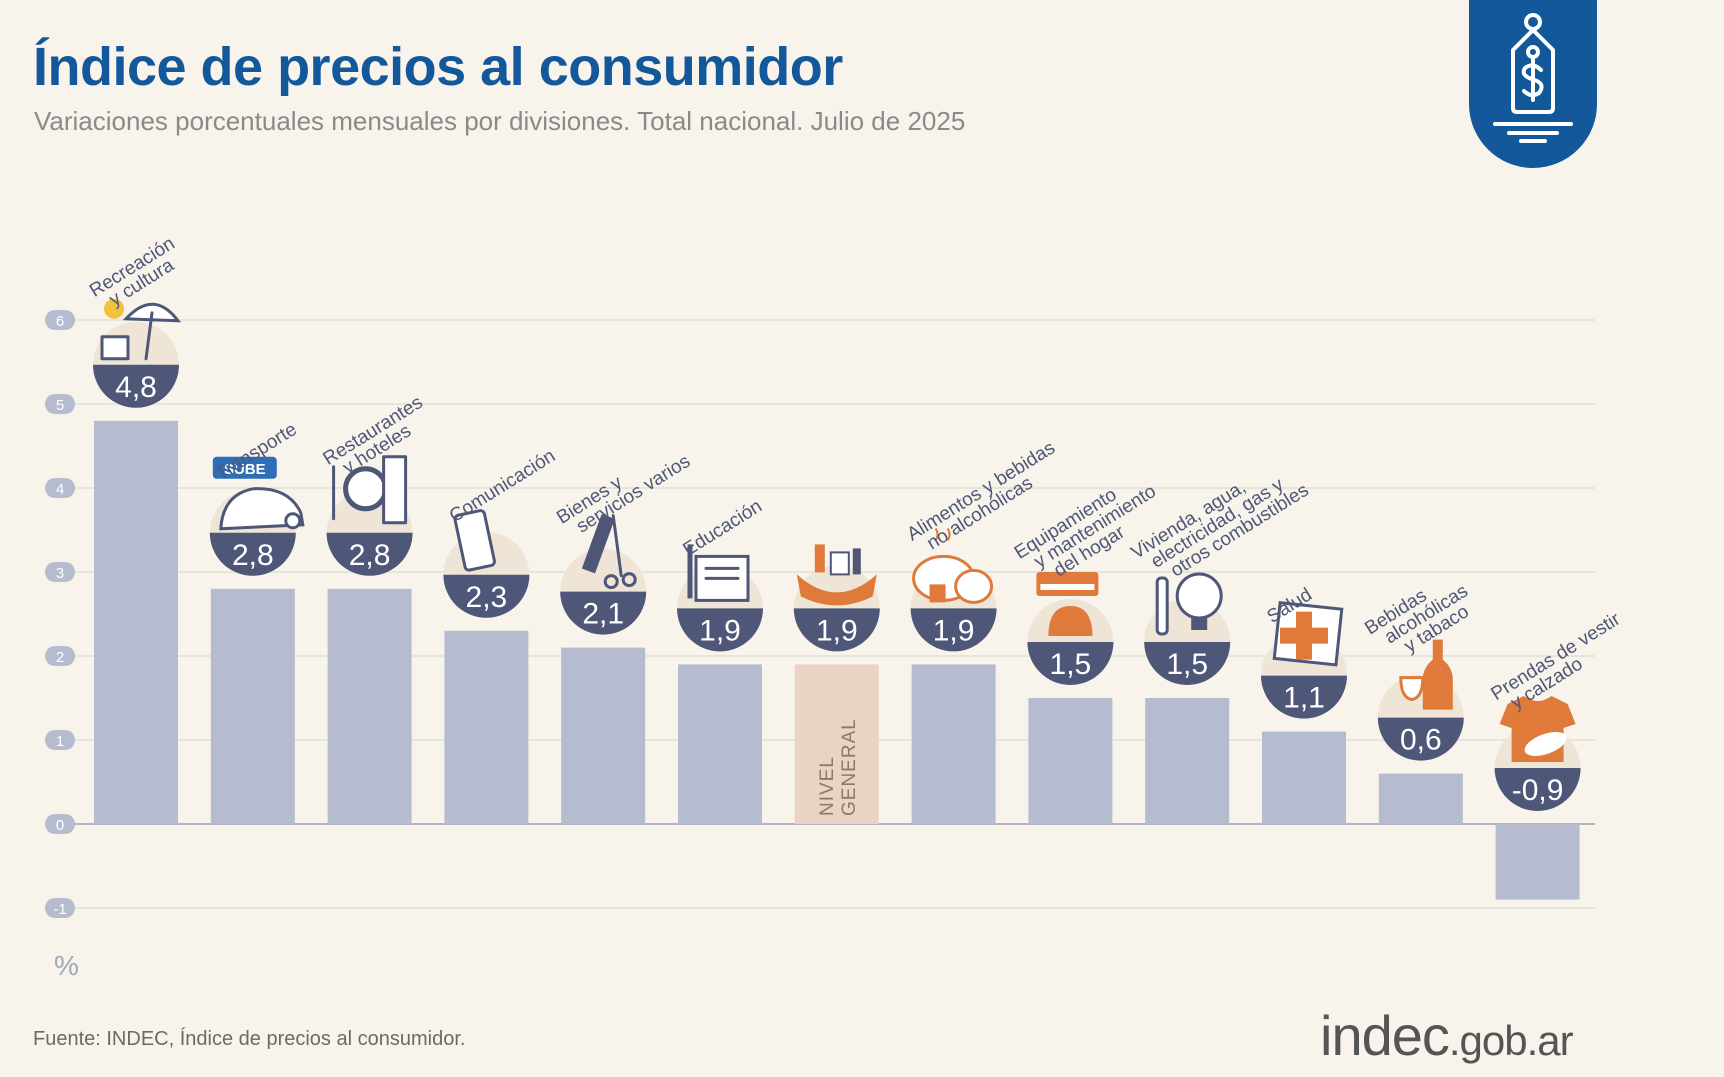  I want to click on category-marker: 2,1, so click(603, 574).